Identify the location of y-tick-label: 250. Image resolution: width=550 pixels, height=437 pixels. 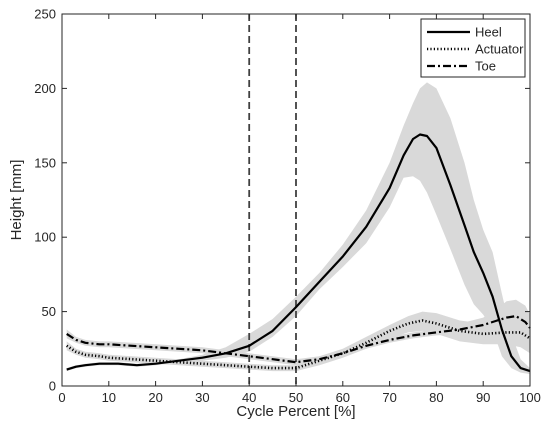
(45, 14).